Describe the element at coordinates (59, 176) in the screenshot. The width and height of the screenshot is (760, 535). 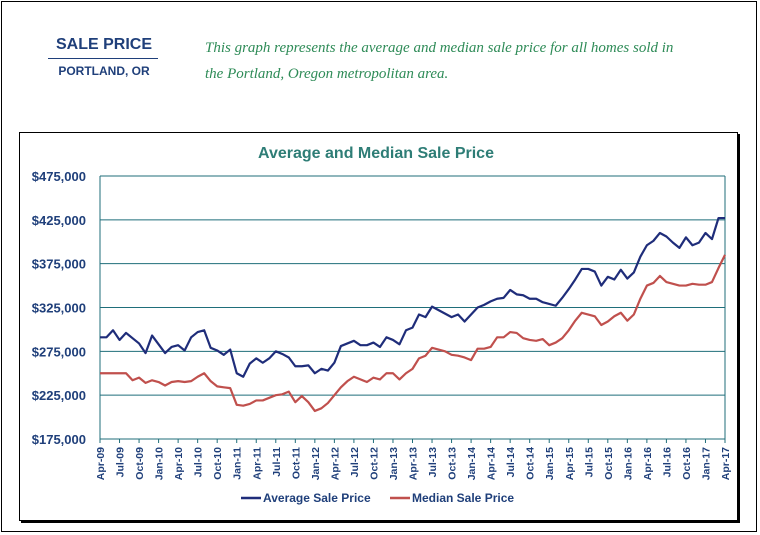
I see `y-tick-label: $475,000` at that location.